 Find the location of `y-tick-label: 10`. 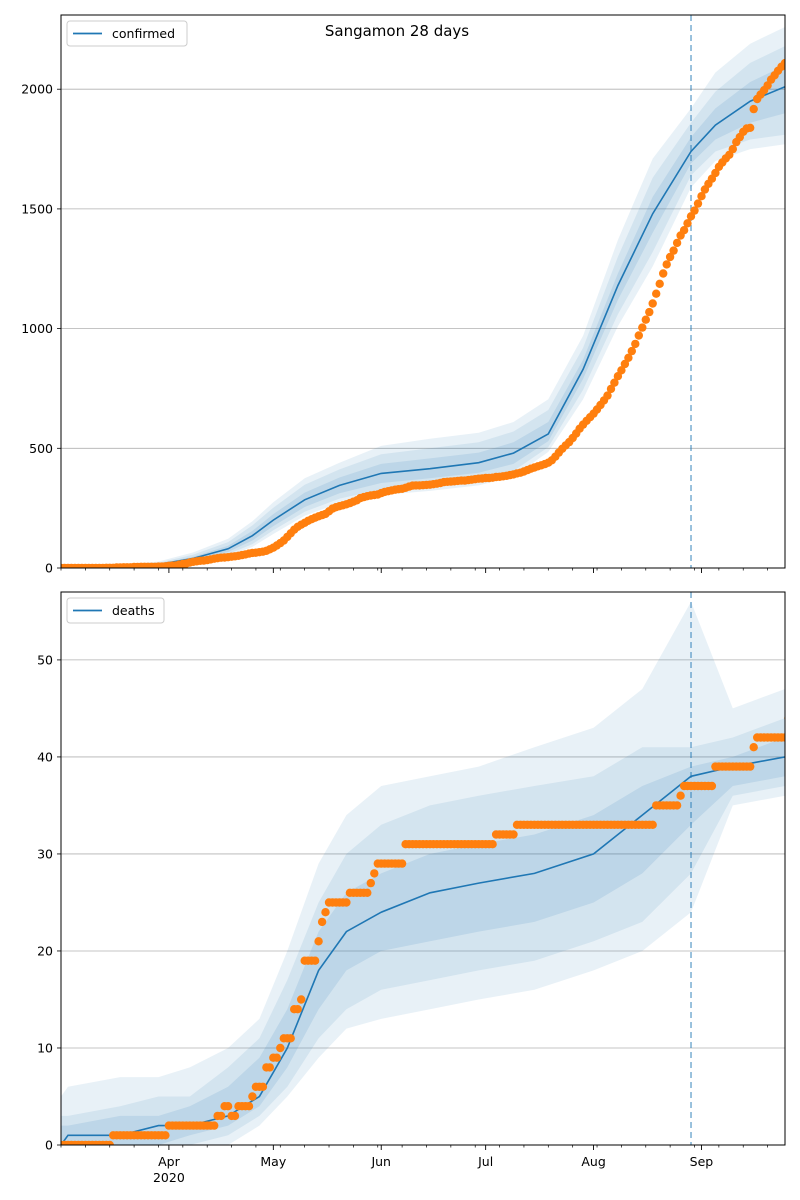

y-tick-label: 10 is located at coordinates (45, 1047).